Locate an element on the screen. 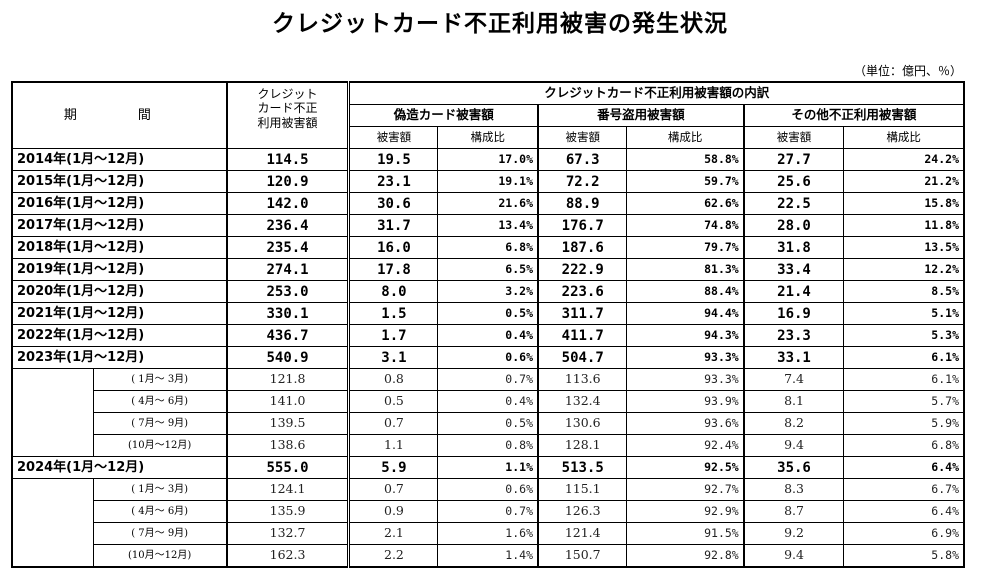 The height and width of the screenshot is (578, 1000). theft-ratio-cell: 74.8% is located at coordinates (685, 225).